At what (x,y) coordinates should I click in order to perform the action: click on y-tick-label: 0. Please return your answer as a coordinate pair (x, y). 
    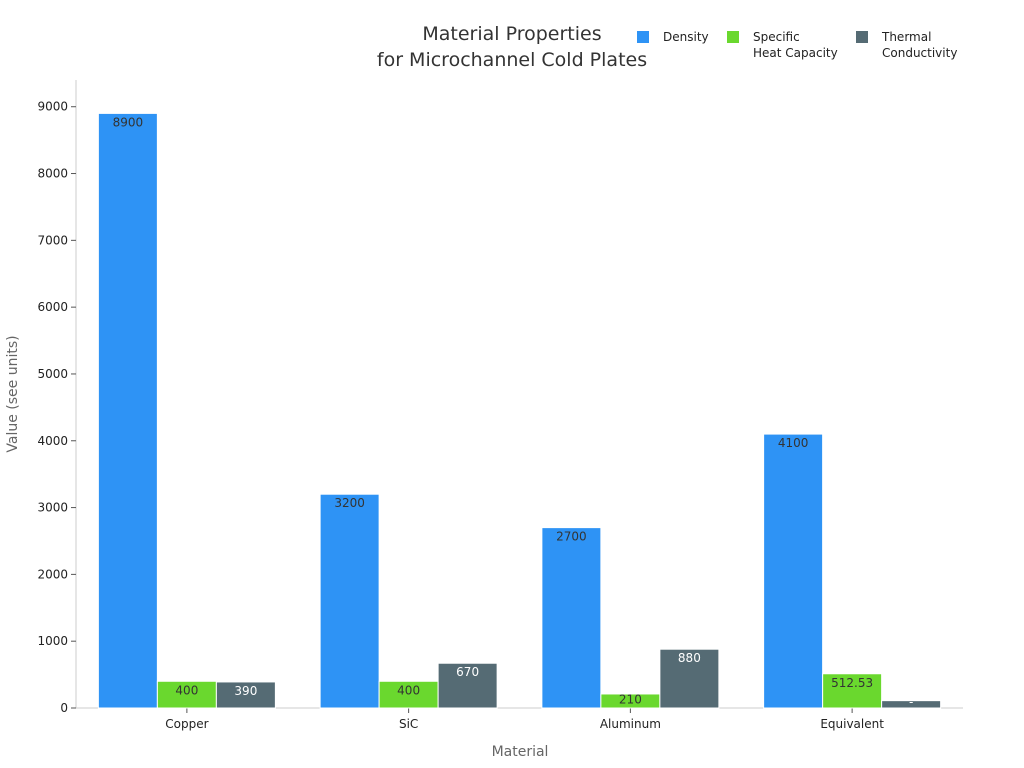
    Looking at the image, I should click on (64, 708).